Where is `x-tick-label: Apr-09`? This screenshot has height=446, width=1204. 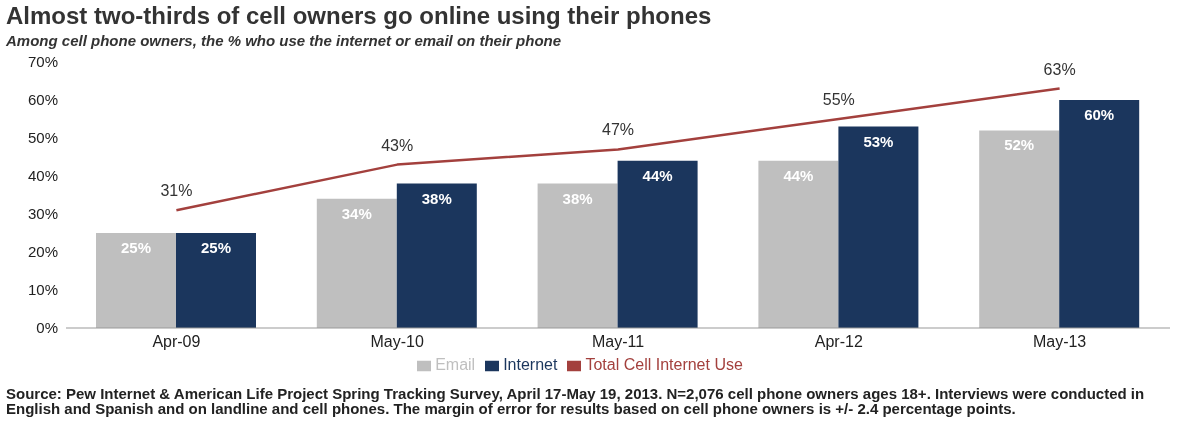 x-tick-label: Apr-09 is located at coordinates (176, 342).